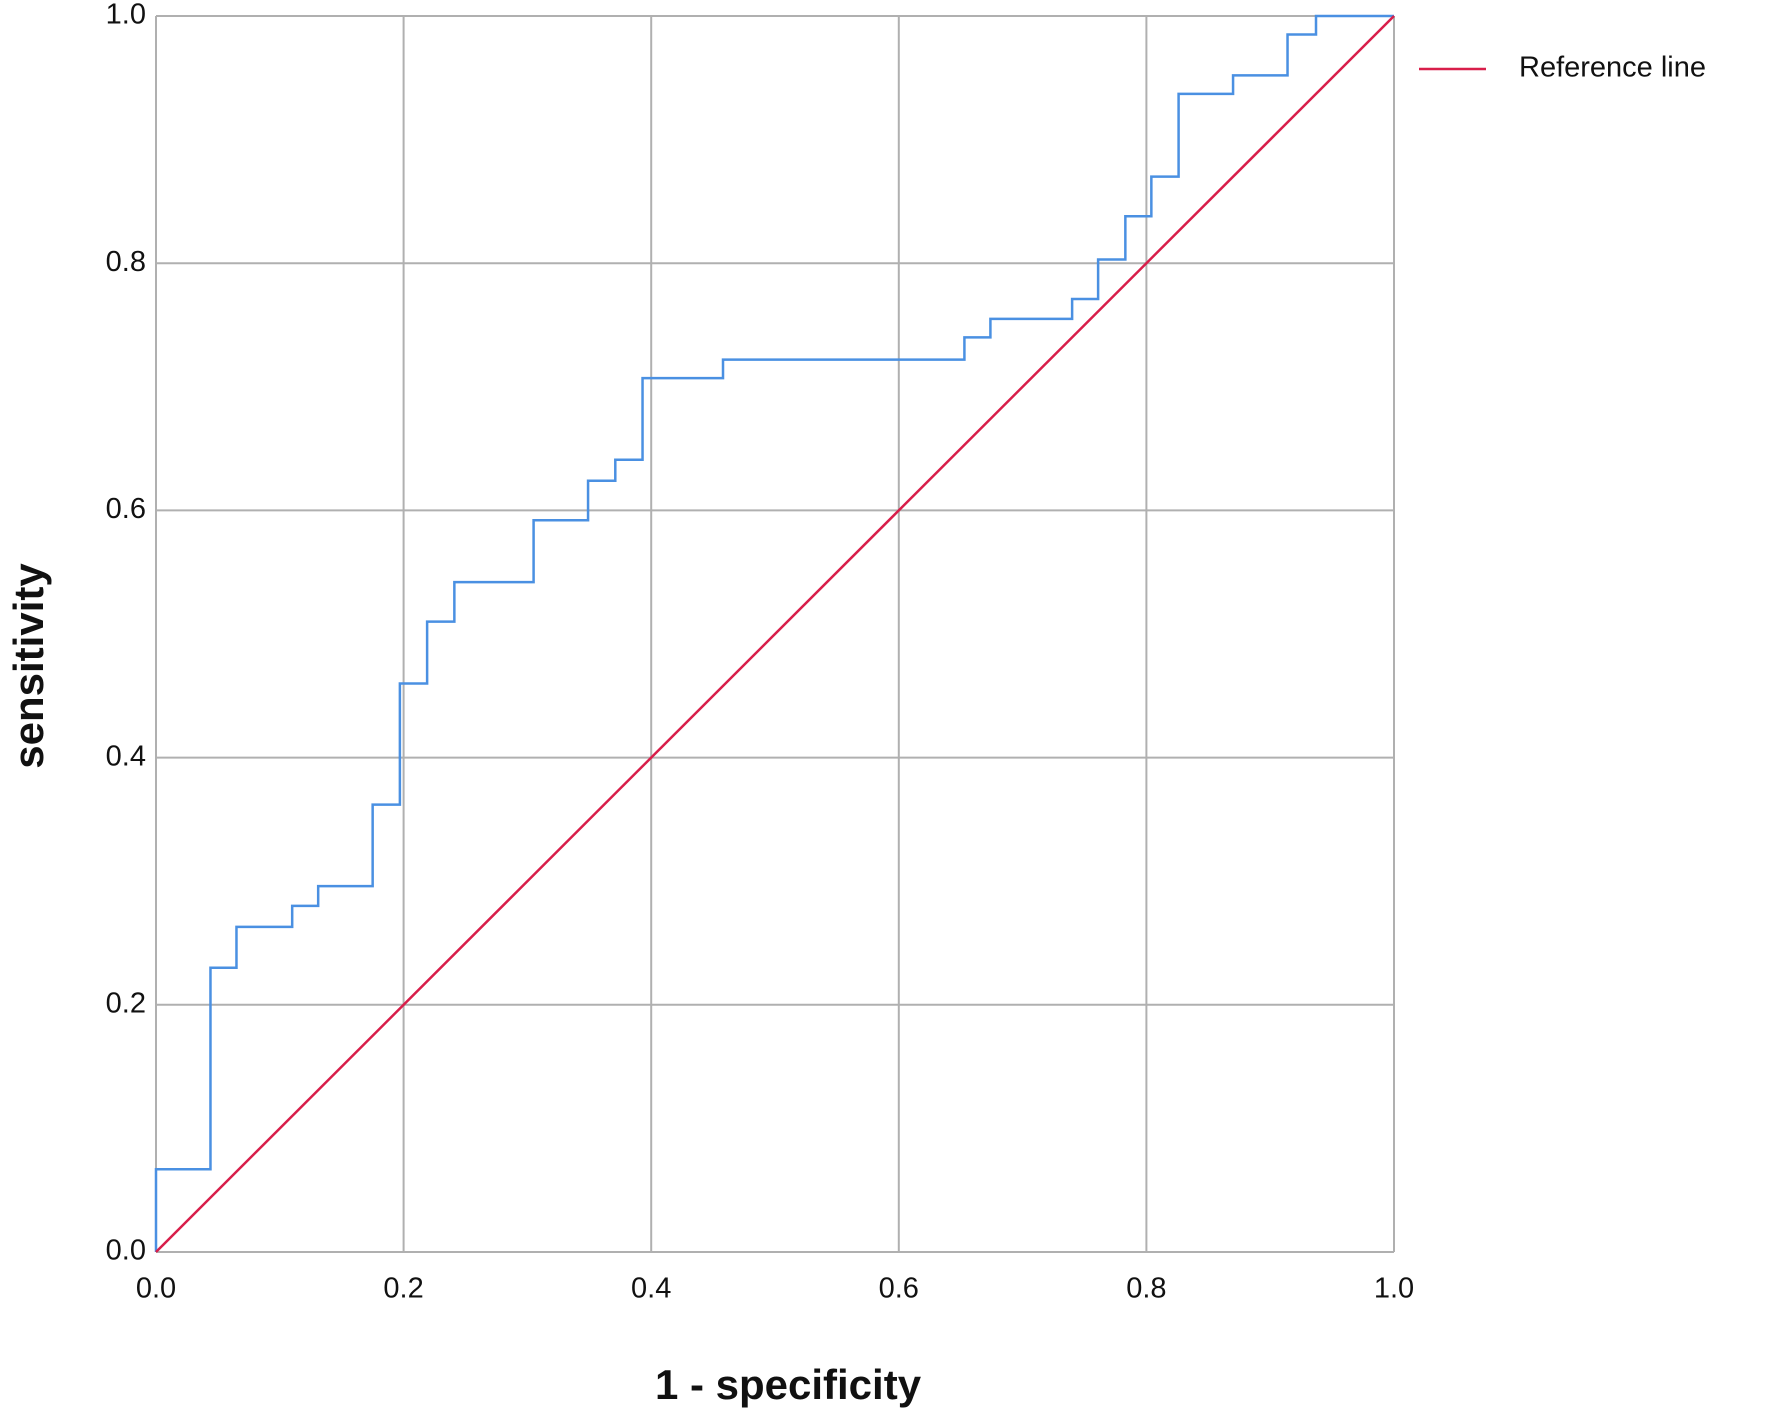 This screenshot has height=1423, width=1783. Describe the element at coordinates (651, 1289) in the screenshot. I see `x-tick-label: 0.4` at that location.